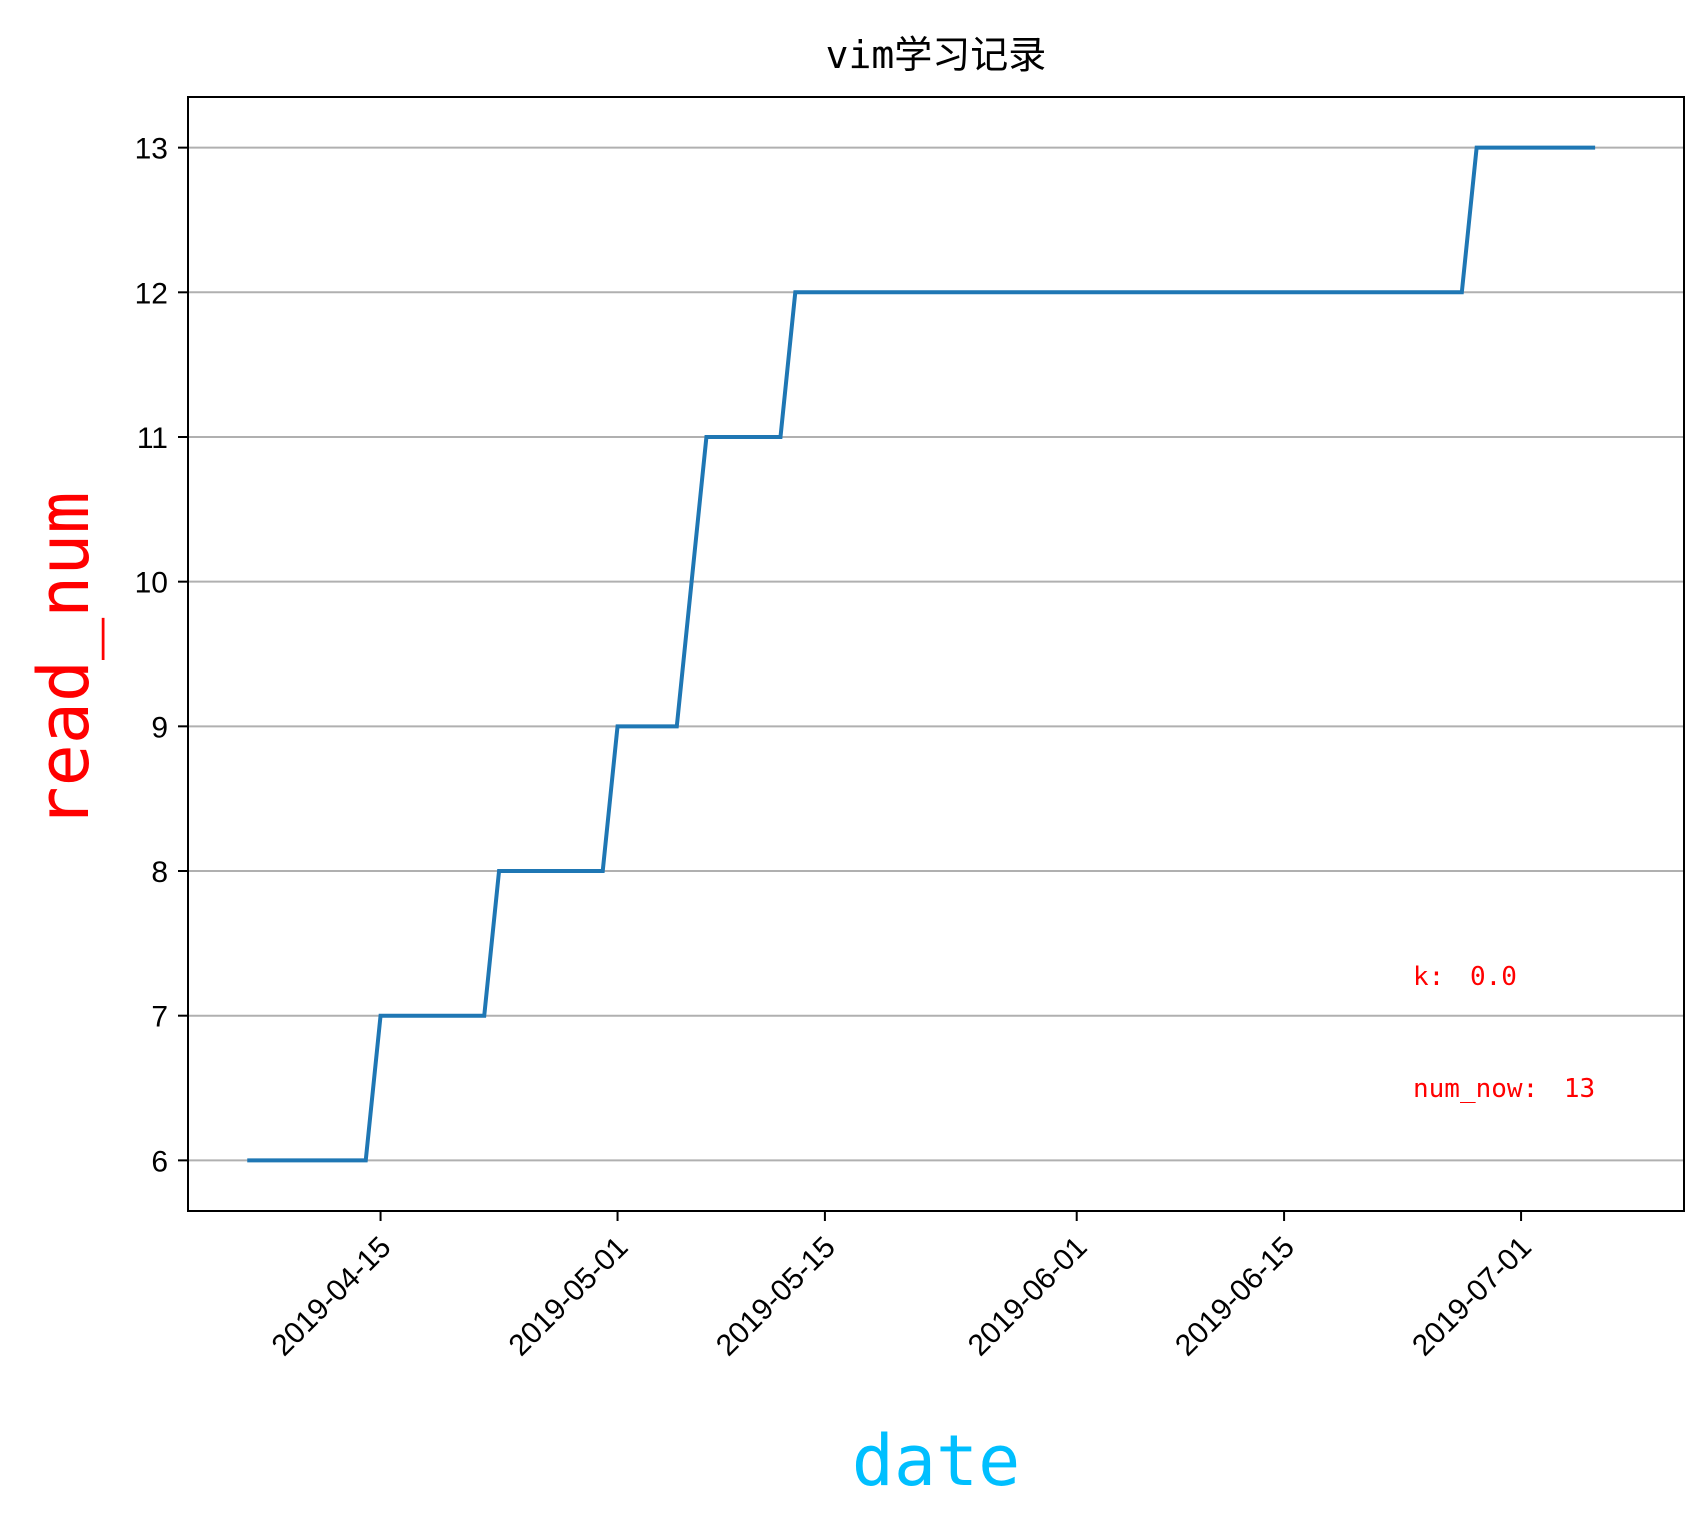 Image resolution: width=1704 pixels, height=1521 pixels. What do you see at coordinates (1472, 1297) in the screenshot?
I see `x-tick-label: 2019-07-01` at bounding box center [1472, 1297].